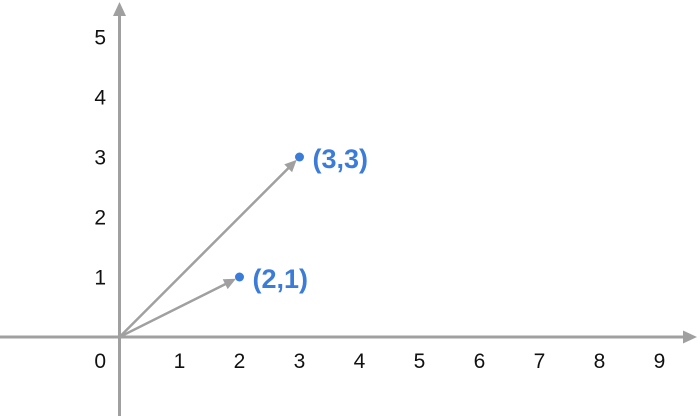  I want to click on point-label: (3,3), so click(341, 159).